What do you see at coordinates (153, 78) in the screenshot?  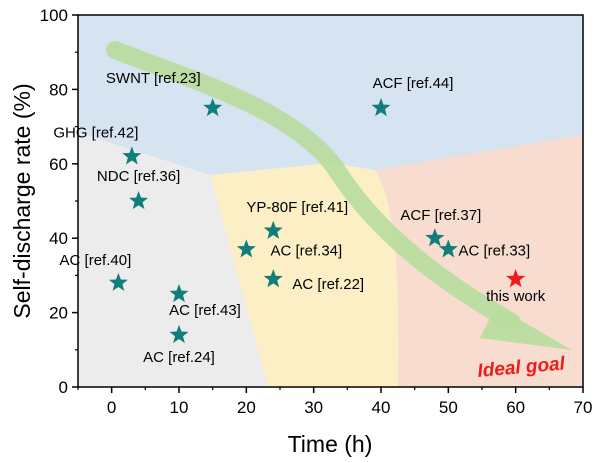 I see `point-label: SWNT [ref.23]` at bounding box center [153, 78].